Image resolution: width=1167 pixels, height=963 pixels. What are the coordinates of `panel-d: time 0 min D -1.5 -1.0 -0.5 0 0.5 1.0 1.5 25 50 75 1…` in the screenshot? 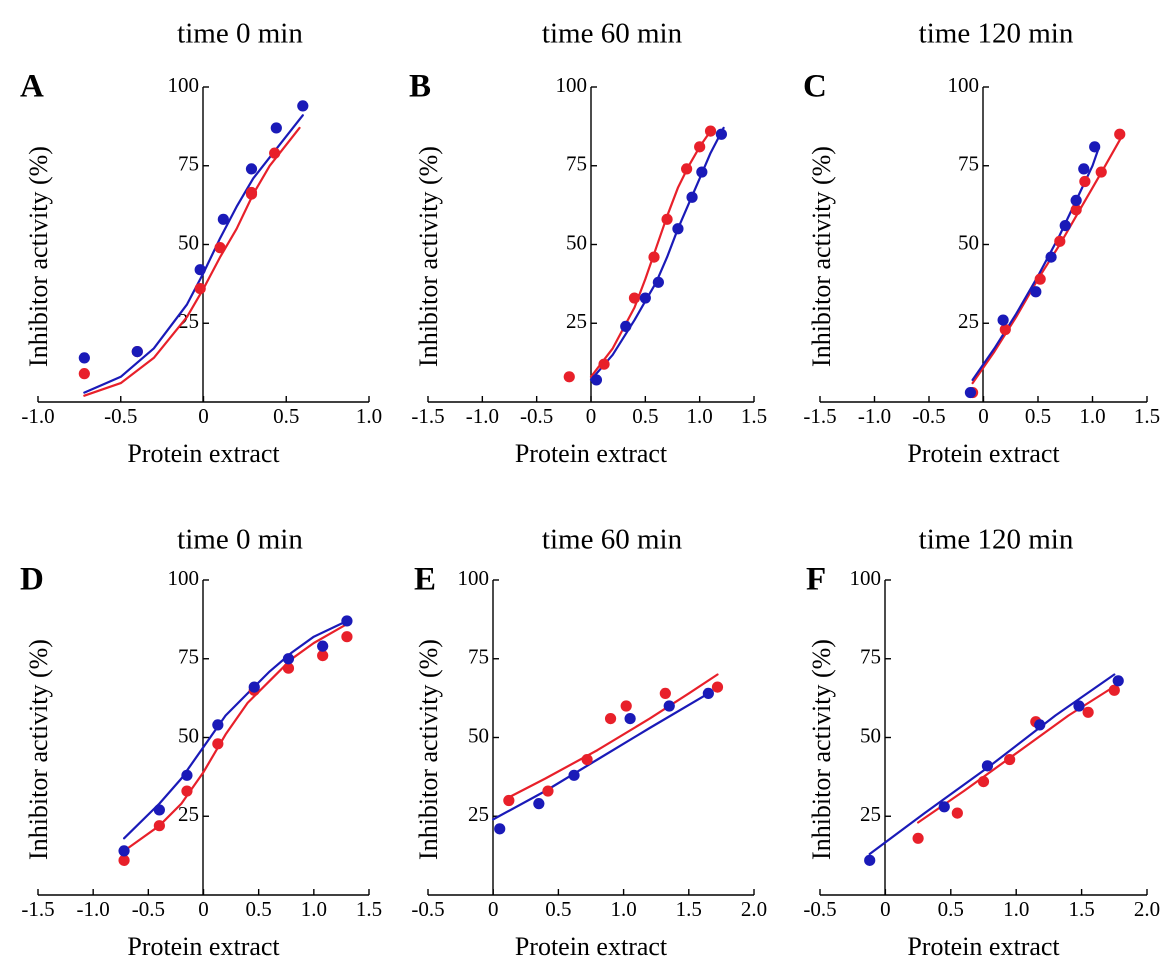 It's located at (201, 742).